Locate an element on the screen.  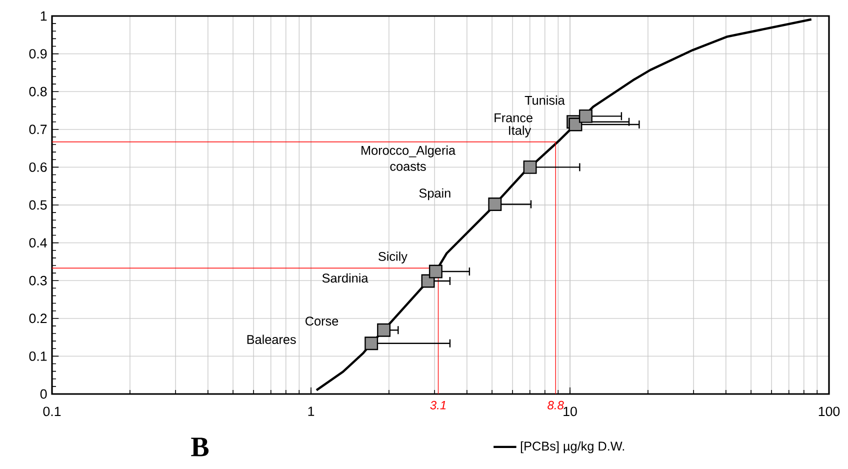
x-tick-label: 100 is located at coordinates (829, 411).